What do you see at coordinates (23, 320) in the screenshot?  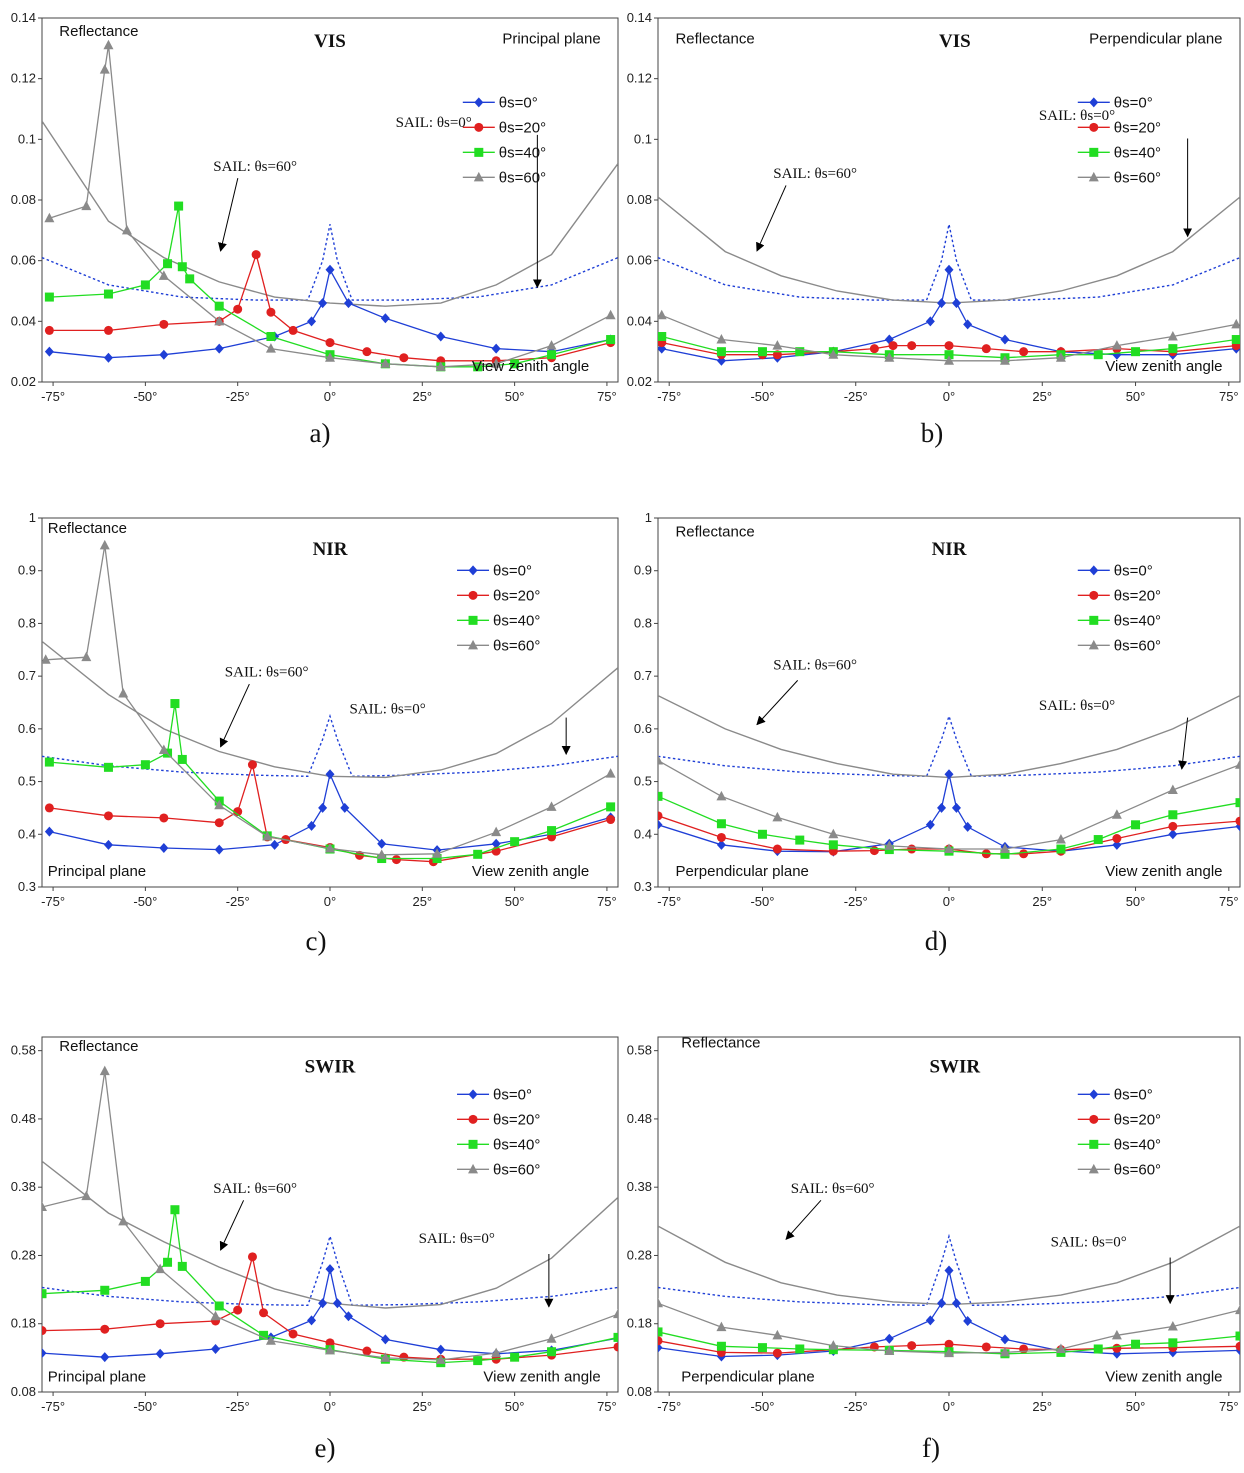 I see `y-tick-label: 0.04` at bounding box center [23, 320].